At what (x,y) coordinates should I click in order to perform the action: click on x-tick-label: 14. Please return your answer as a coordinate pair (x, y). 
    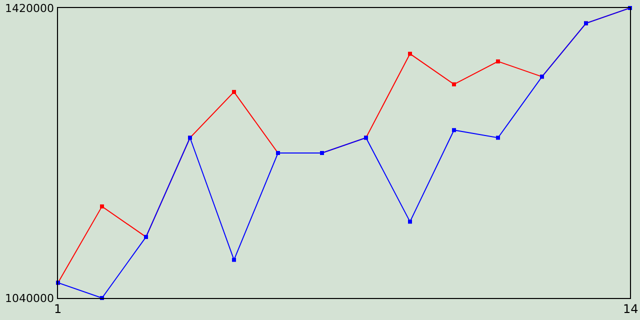
    Looking at the image, I should click on (630, 309).